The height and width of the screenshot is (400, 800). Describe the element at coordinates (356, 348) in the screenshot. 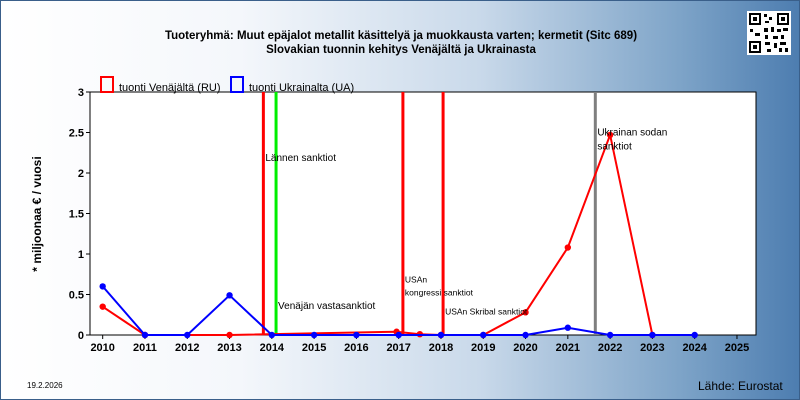

I see `x-tick-label: 2016` at that location.